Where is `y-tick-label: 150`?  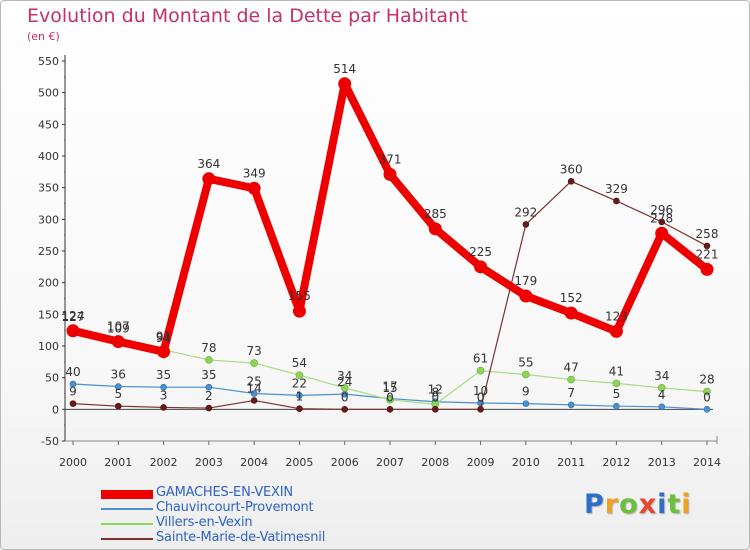
y-tick-label: 150 is located at coordinates (48, 314).